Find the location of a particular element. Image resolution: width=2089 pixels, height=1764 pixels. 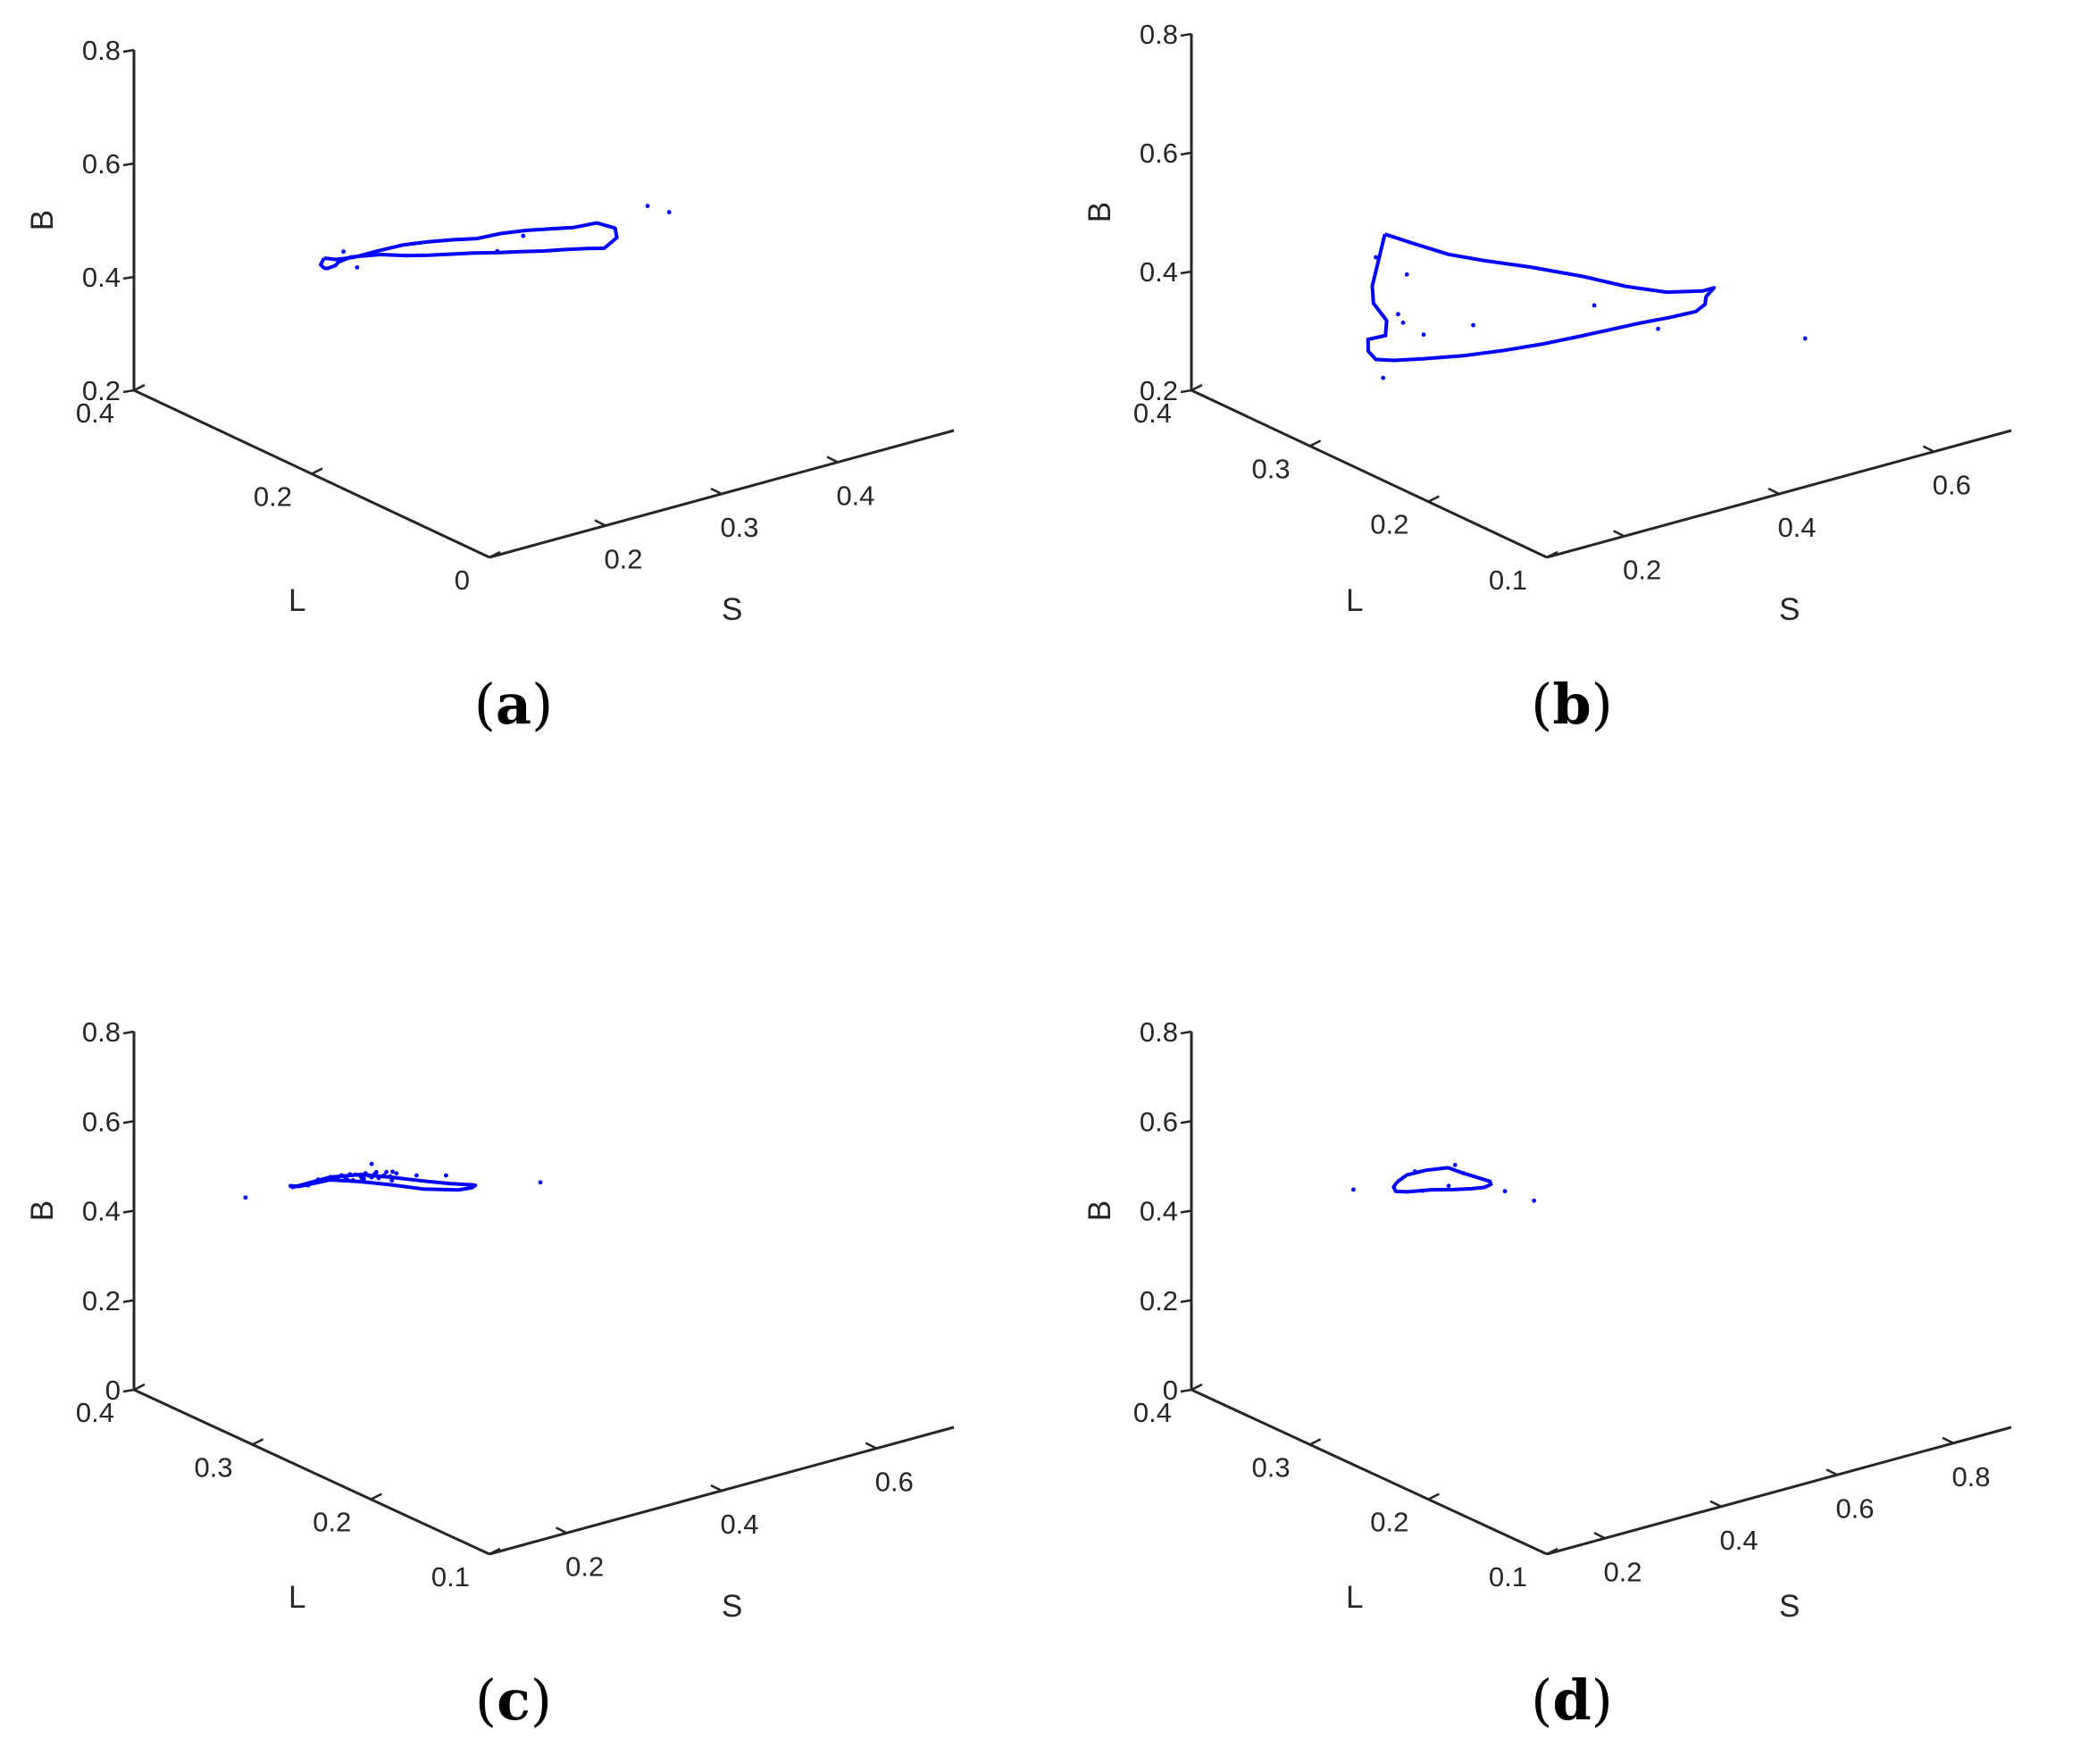

panel-label: (b) is located at coordinates (1572, 704).